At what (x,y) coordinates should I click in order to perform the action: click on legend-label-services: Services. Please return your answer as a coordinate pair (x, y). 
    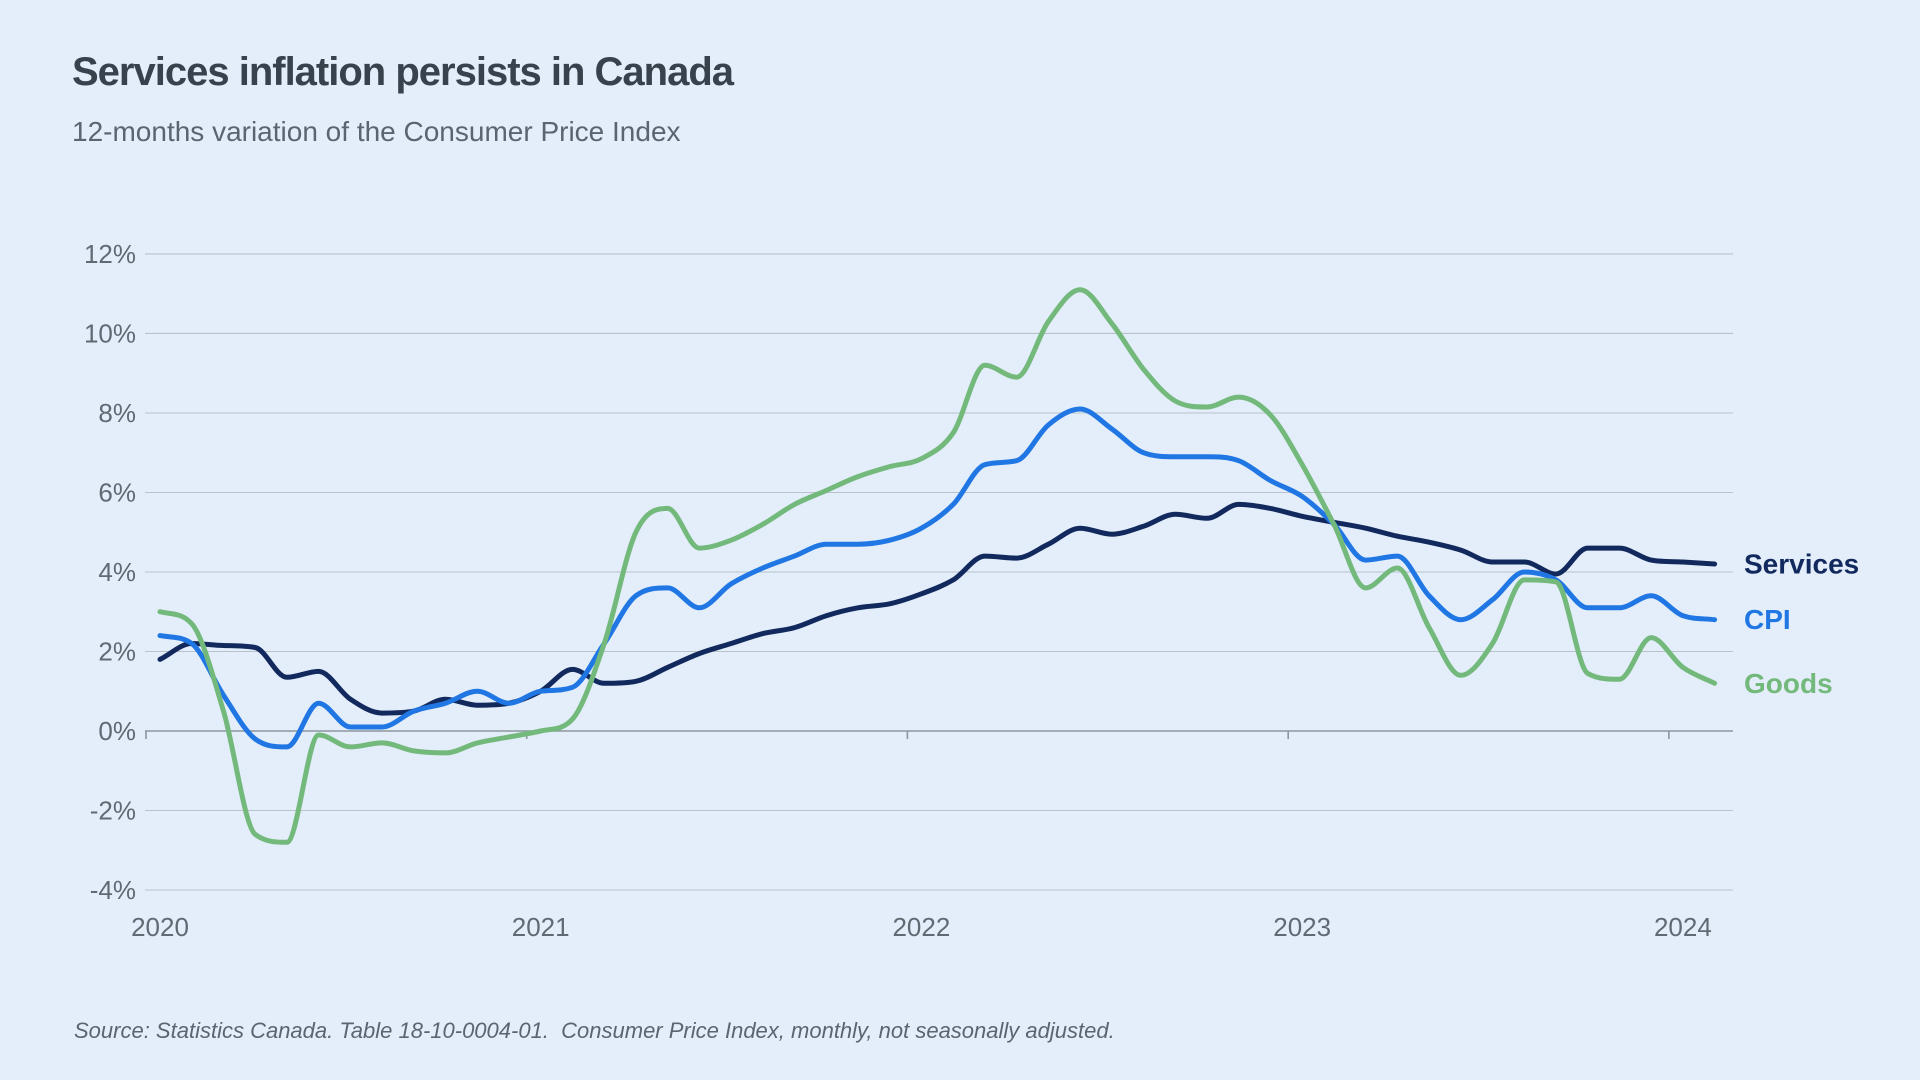
    Looking at the image, I should click on (1801, 564).